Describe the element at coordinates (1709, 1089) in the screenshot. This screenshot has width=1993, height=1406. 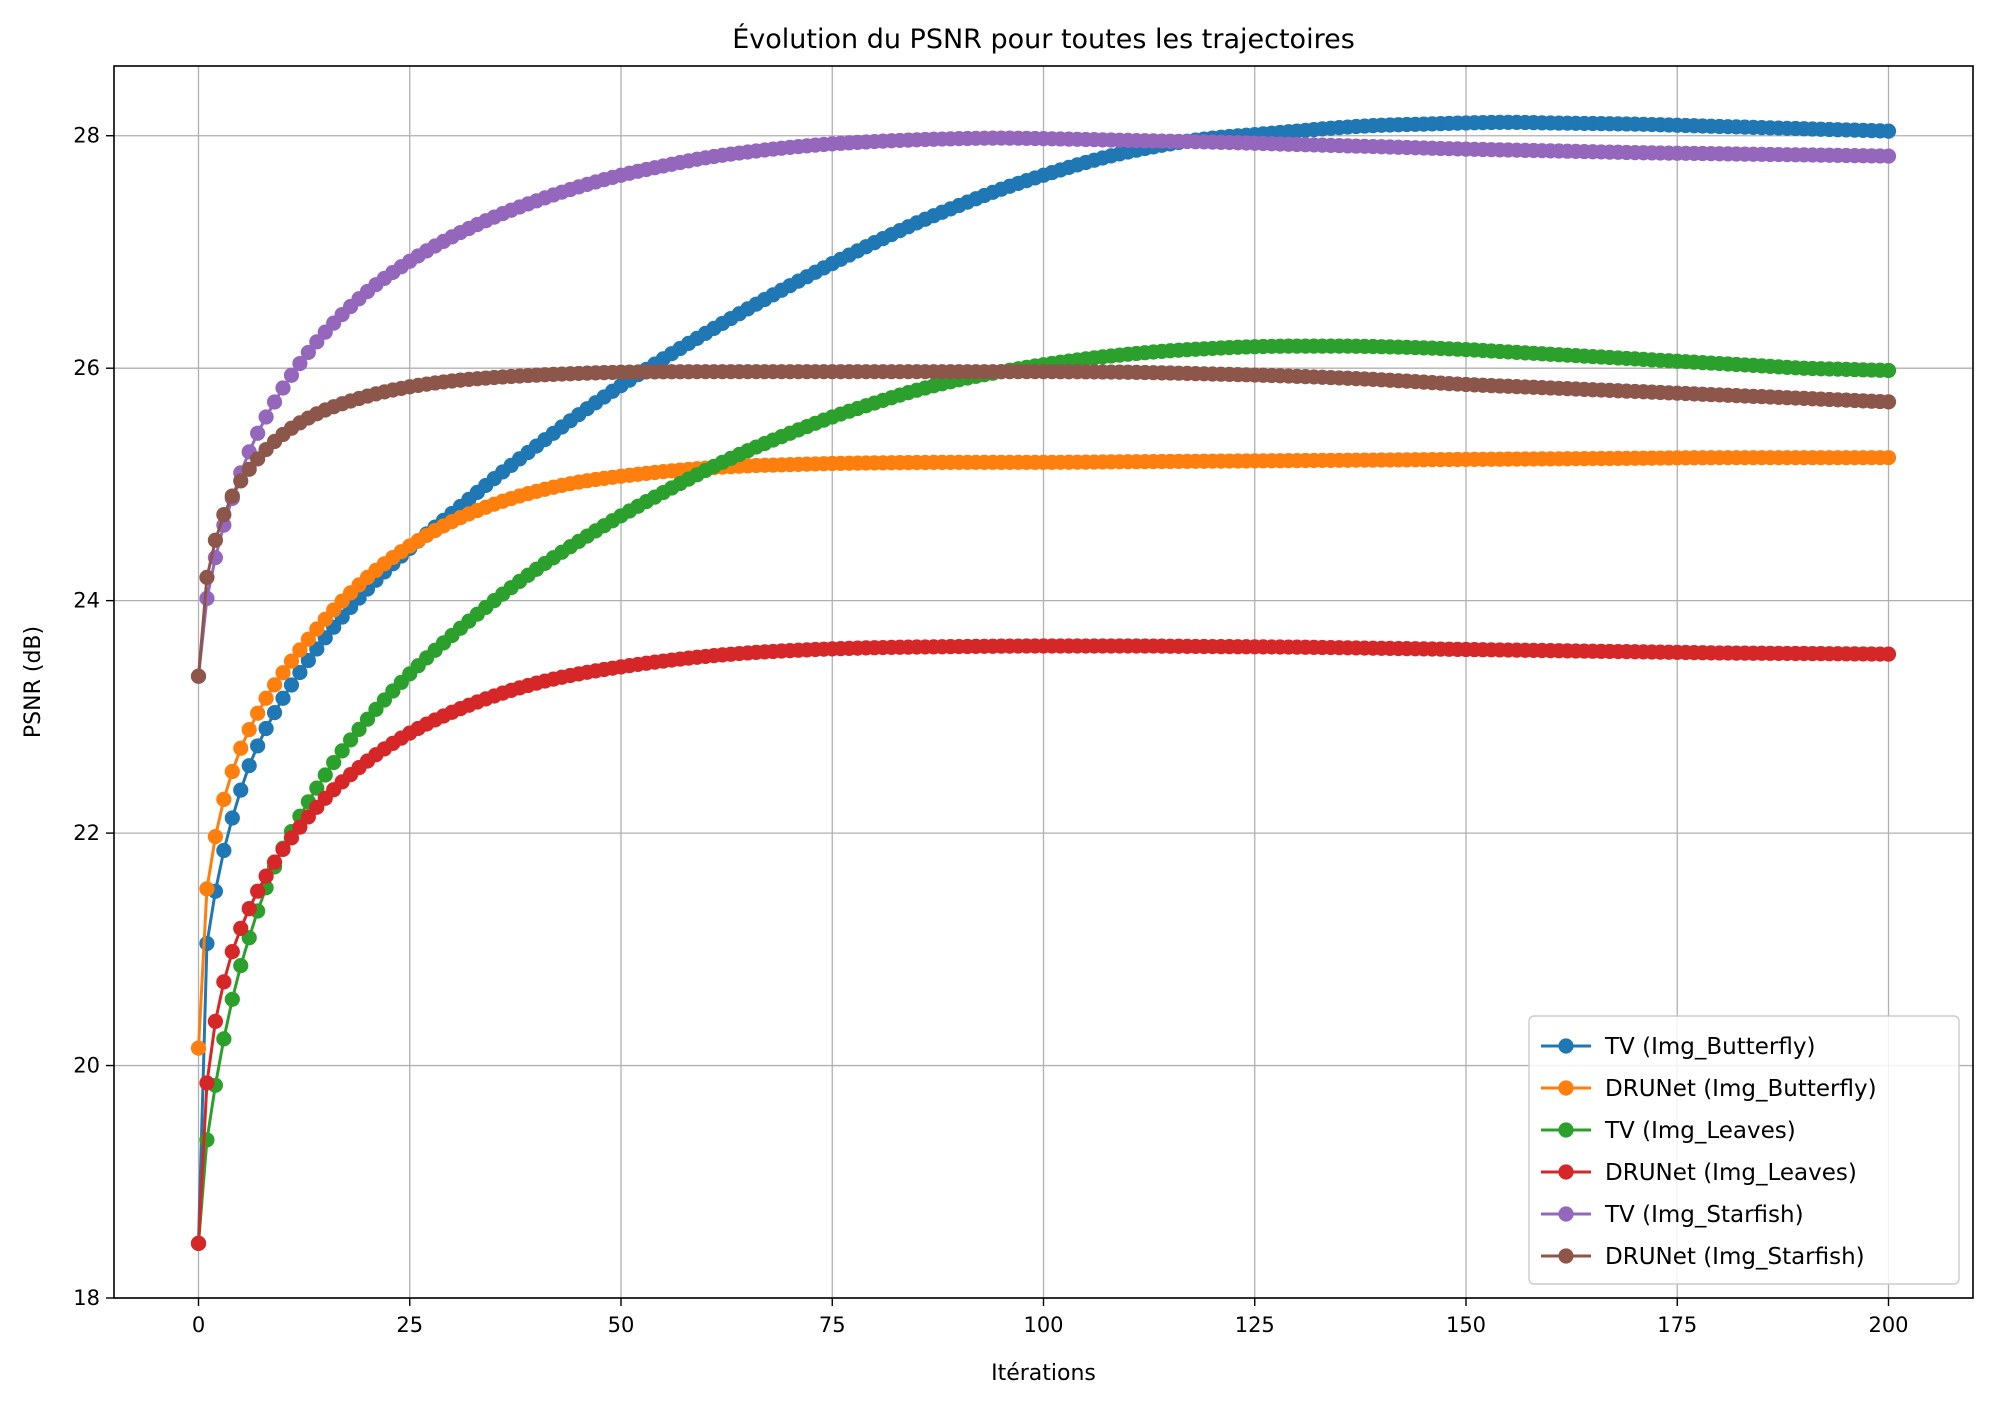
I see `legend-item: DRUNet (Img_Butterfly)` at that location.